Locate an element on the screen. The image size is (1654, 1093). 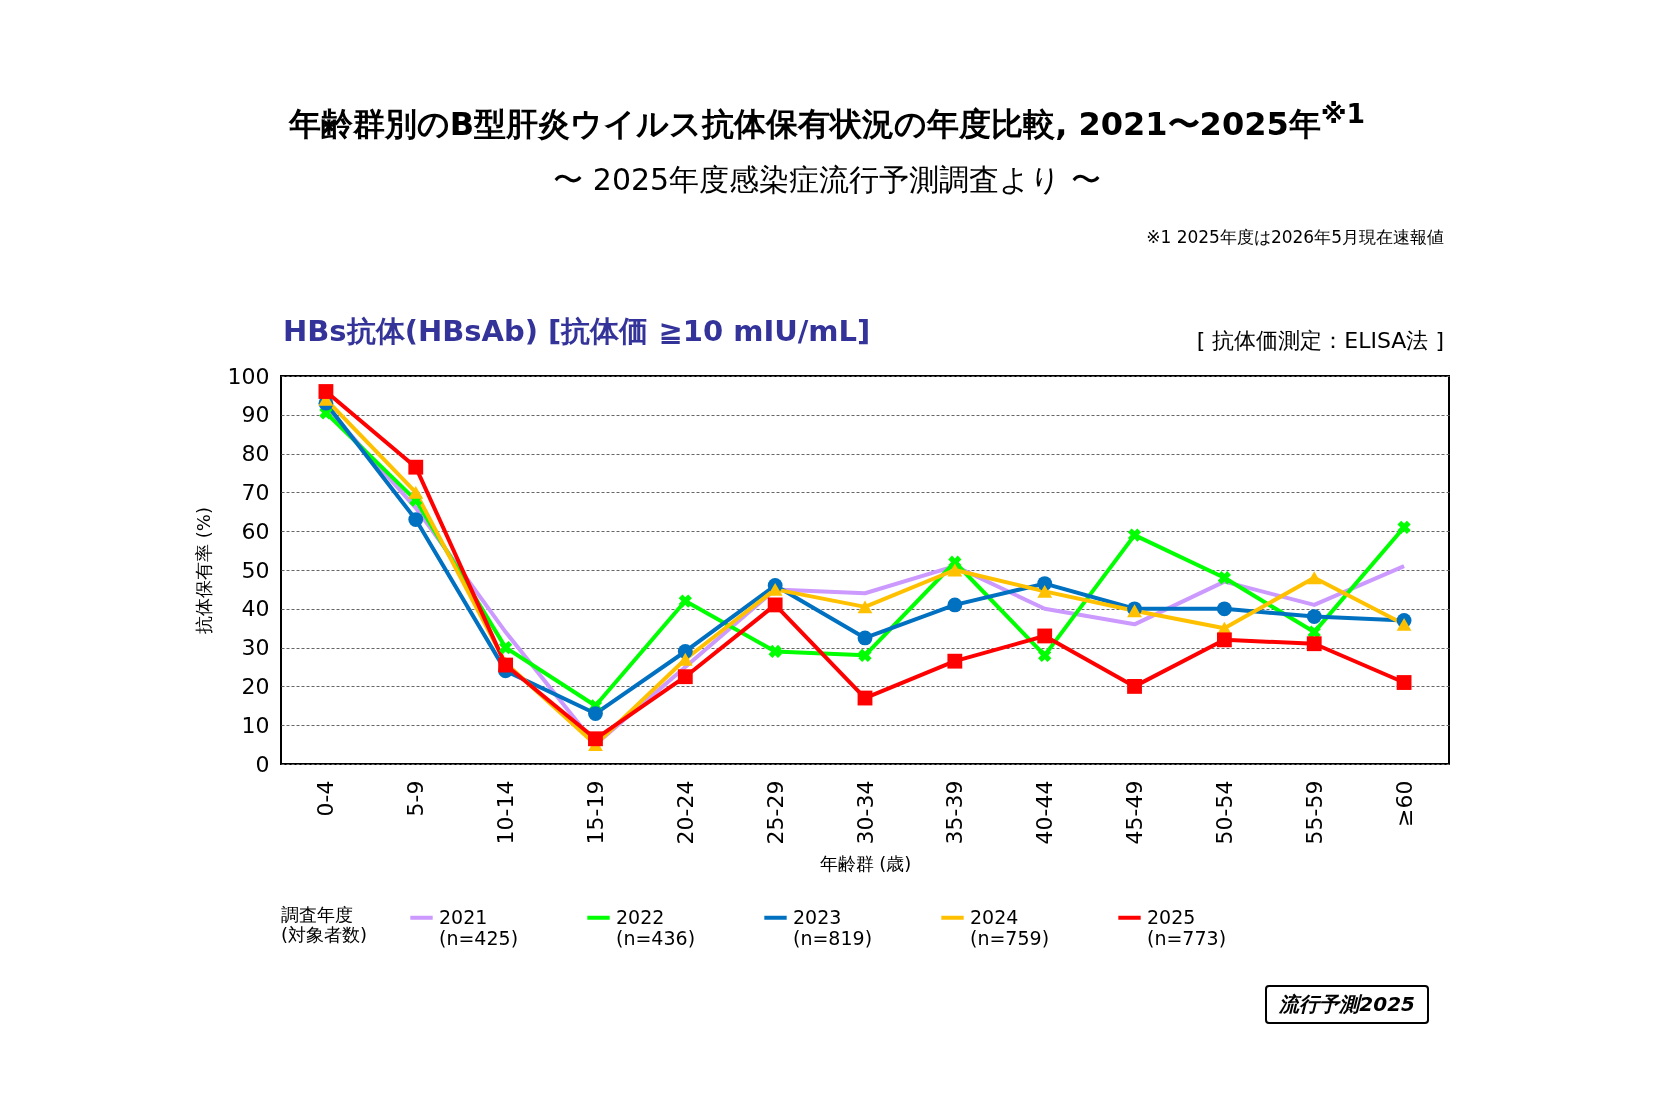
x-tick-label: 45-49 is located at coordinates (1135, 812).